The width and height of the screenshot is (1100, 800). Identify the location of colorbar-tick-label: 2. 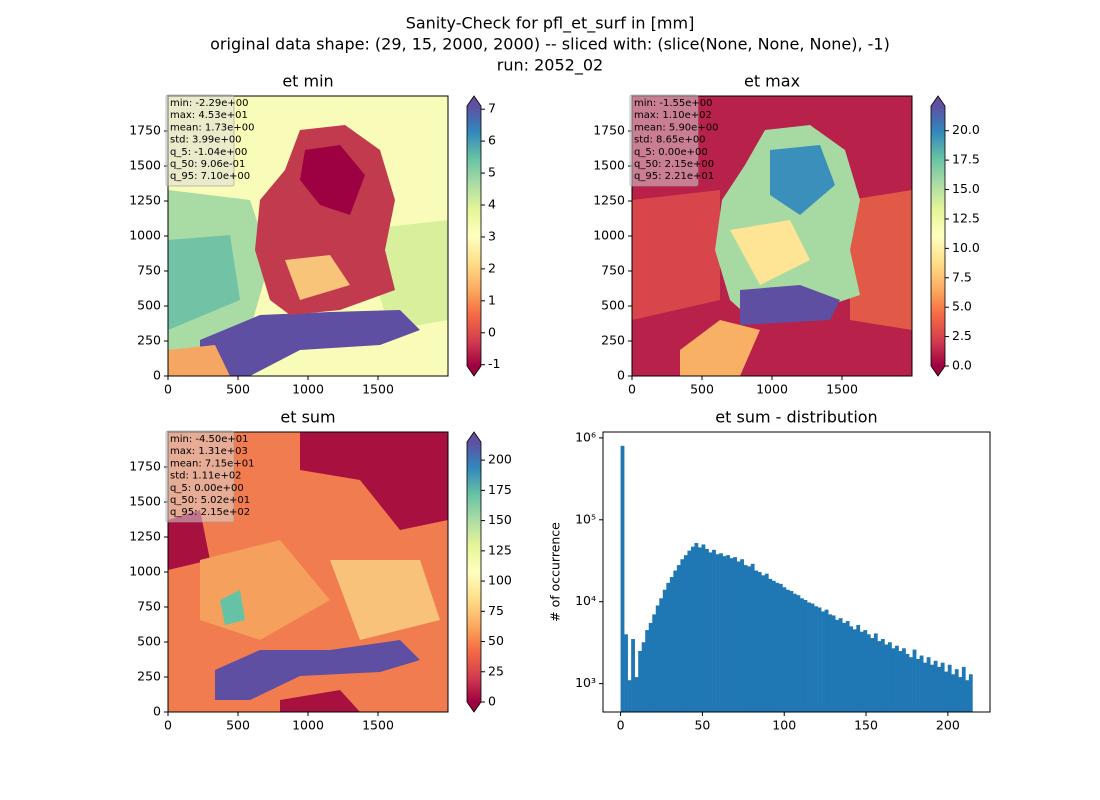
(492, 267).